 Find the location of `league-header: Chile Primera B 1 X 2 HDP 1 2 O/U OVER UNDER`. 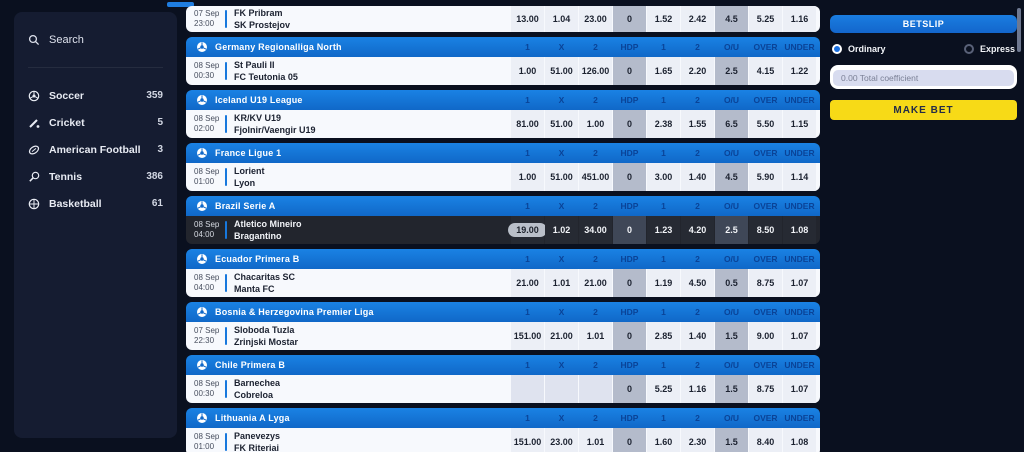

league-header: Chile Primera B 1 X 2 HDP 1 2 O/U OVER UNDER is located at coordinates (503, 365).